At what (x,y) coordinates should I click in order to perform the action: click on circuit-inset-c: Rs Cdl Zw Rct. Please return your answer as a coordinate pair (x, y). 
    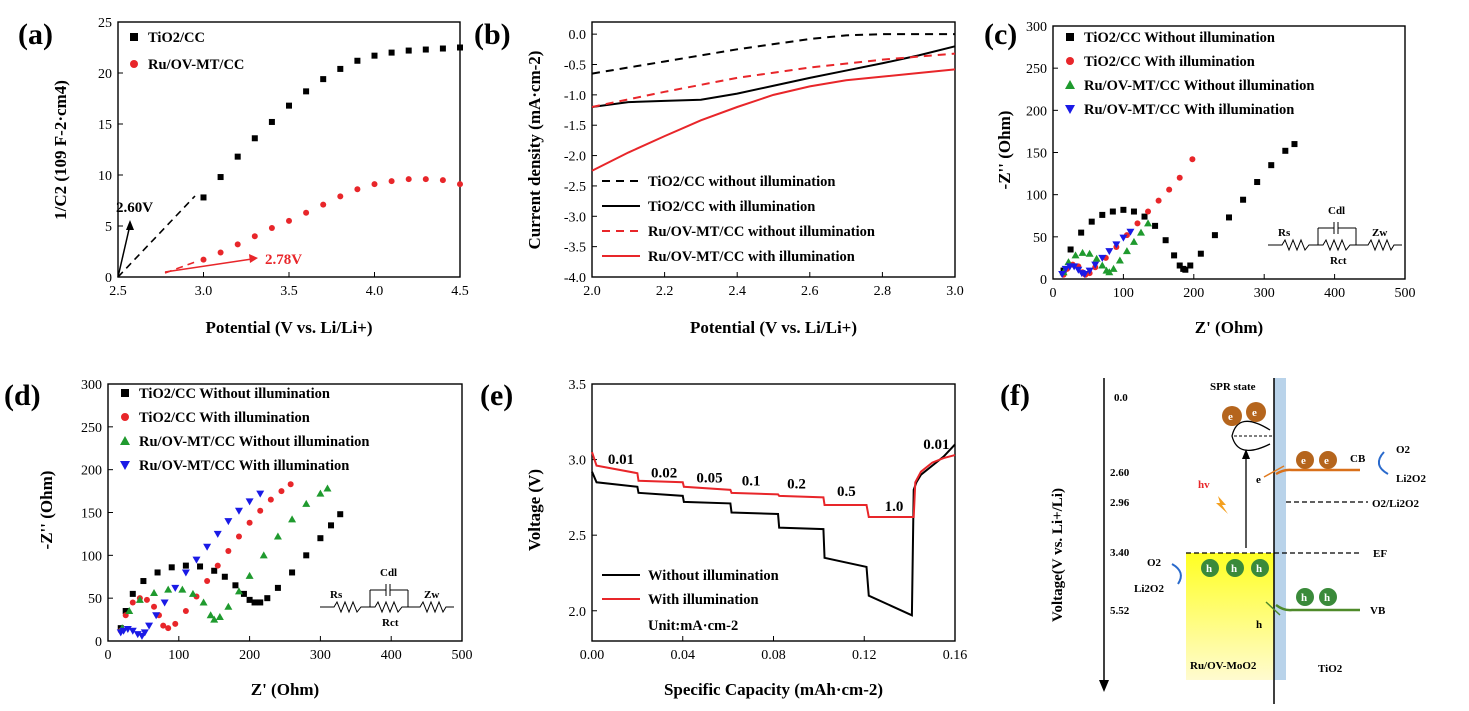
    Looking at the image, I should click on (1335, 236).